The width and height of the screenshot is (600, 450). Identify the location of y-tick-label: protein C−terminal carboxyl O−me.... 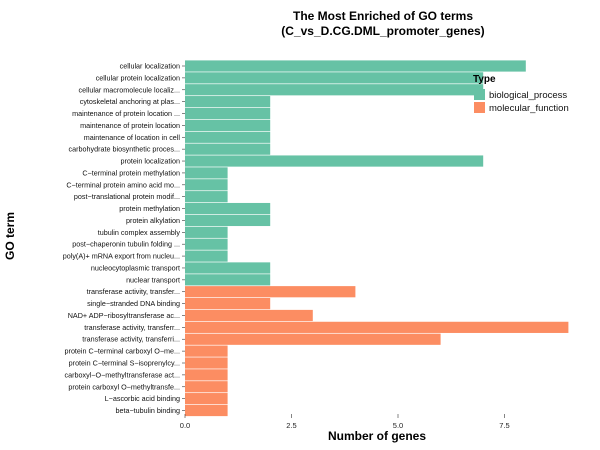
(122, 351).